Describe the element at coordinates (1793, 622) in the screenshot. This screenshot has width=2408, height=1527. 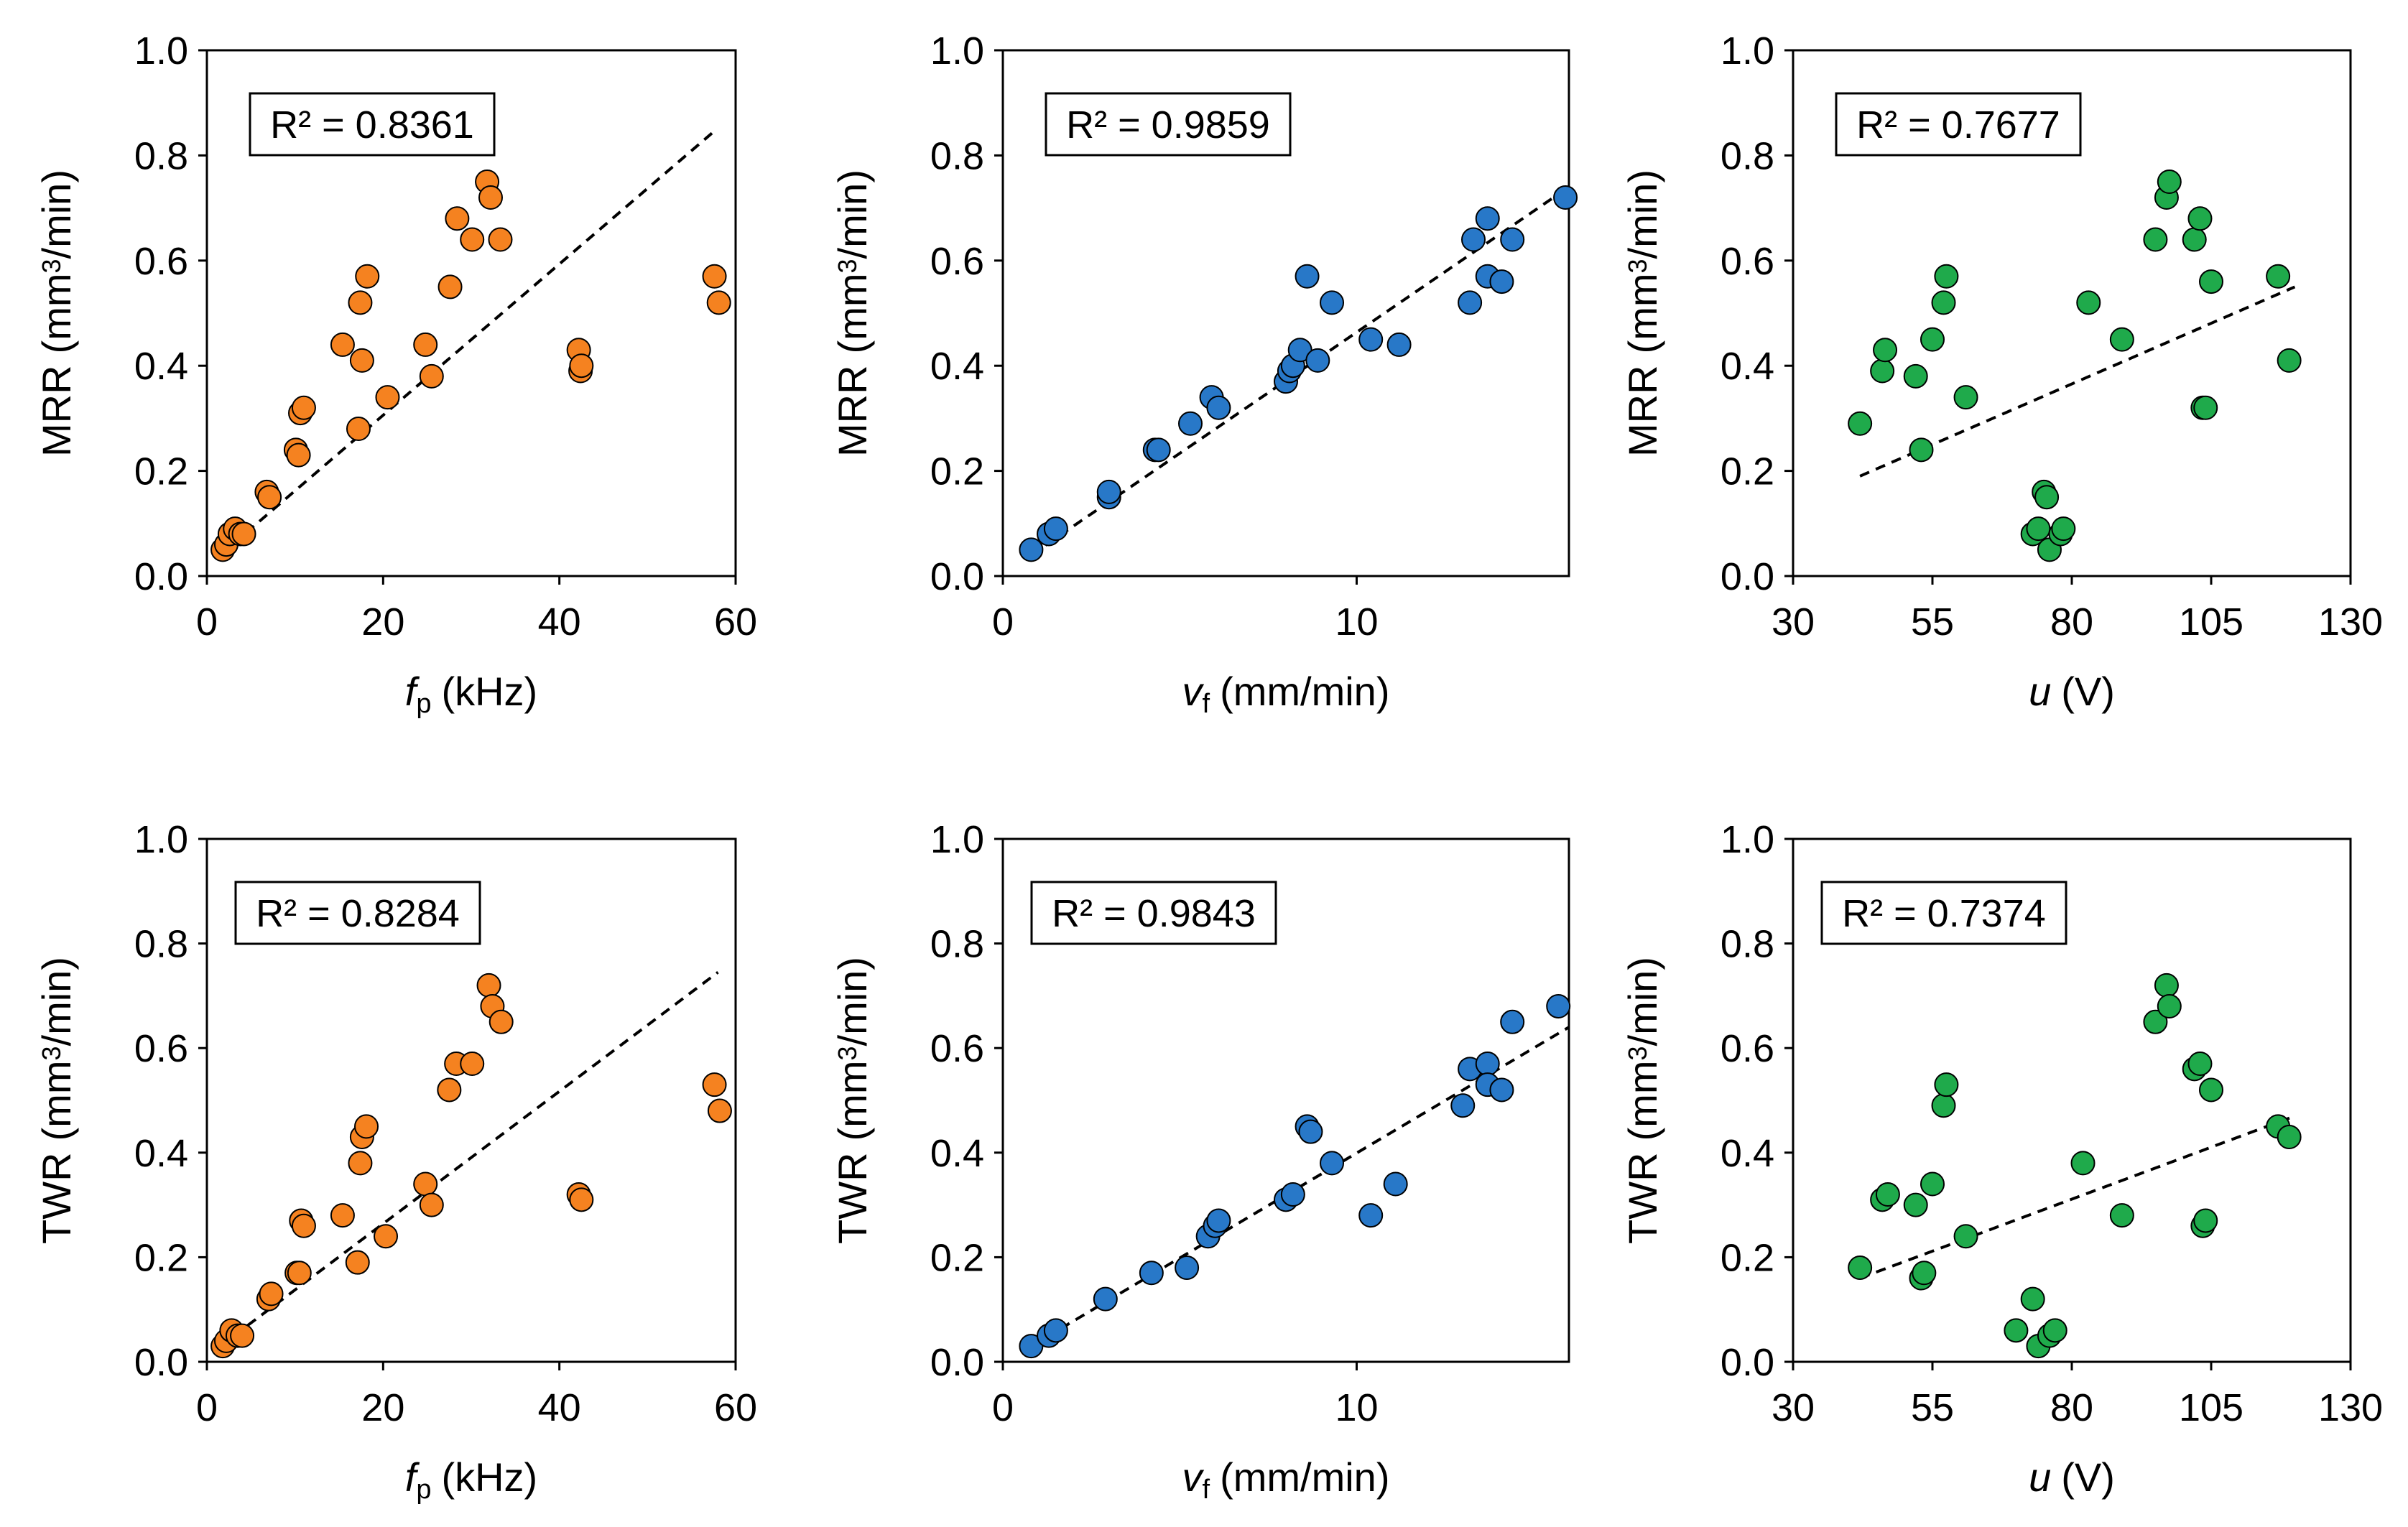
I see `x-tick-label: 30` at that location.